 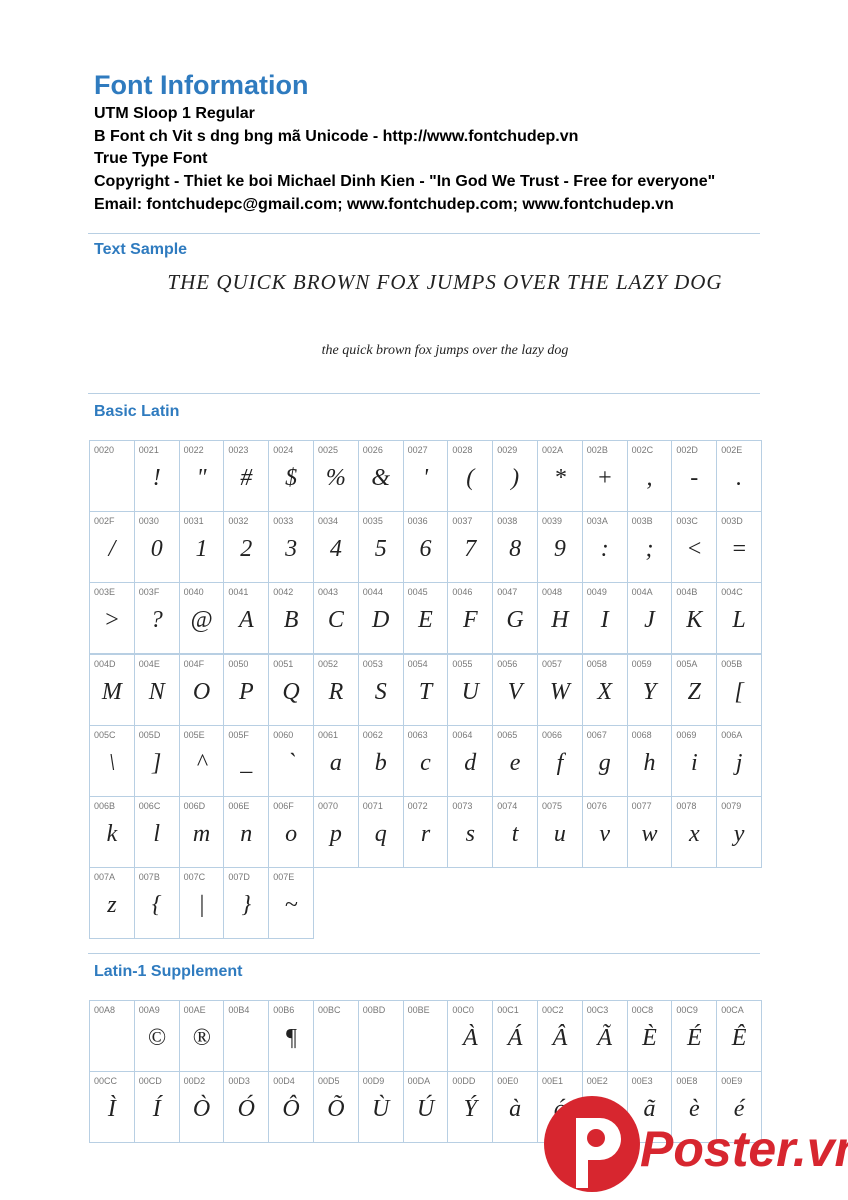 What do you see at coordinates (238, 521) in the screenshot?
I see `code-point: 0032` at bounding box center [238, 521].